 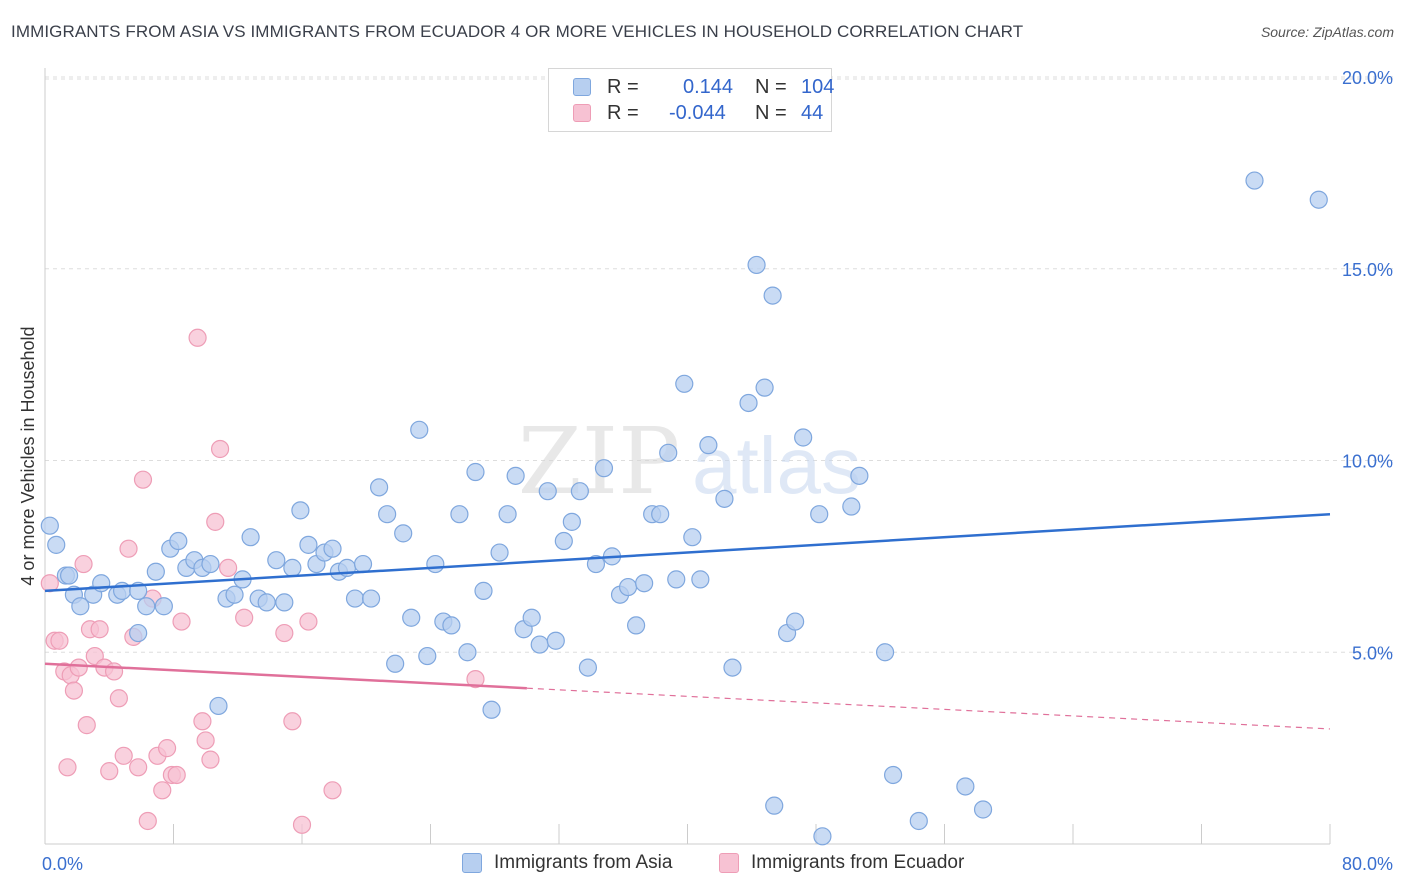 What do you see at coordinates (1367, 270) in the screenshot?
I see `y-tick-label: 15.0%` at bounding box center [1367, 270].